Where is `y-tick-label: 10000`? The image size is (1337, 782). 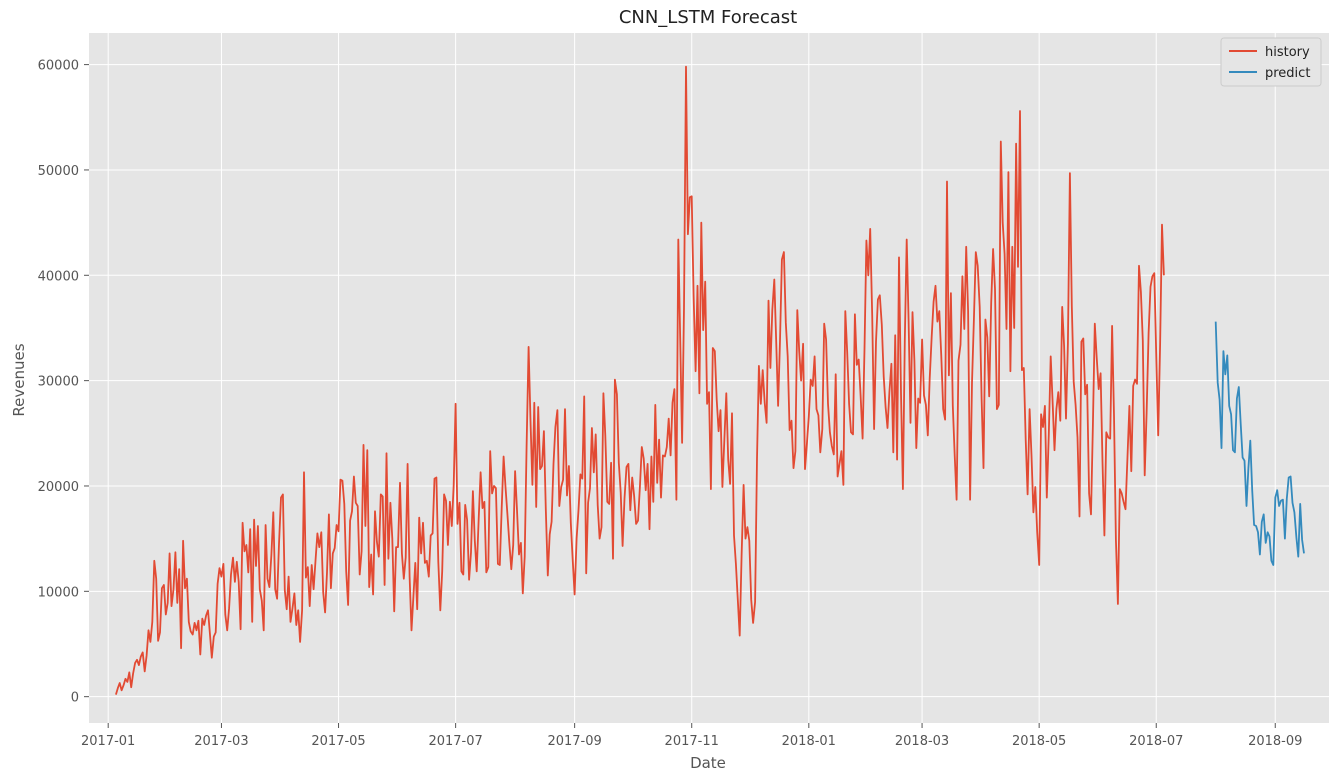 y-tick-label: 10000 is located at coordinates (58, 592).